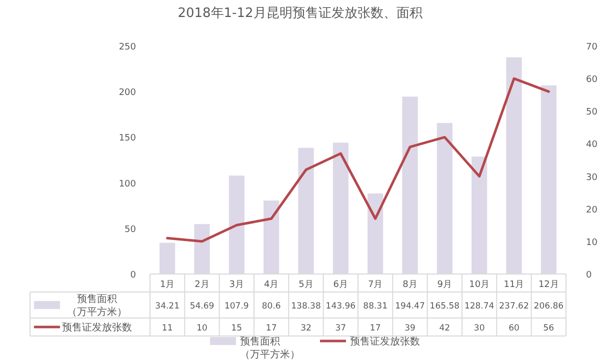 The width and height of the screenshot is (600, 363). What do you see at coordinates (410, 307) in the screenshot?
I see `data-label: 194.47` at bounding box center [410, 307].